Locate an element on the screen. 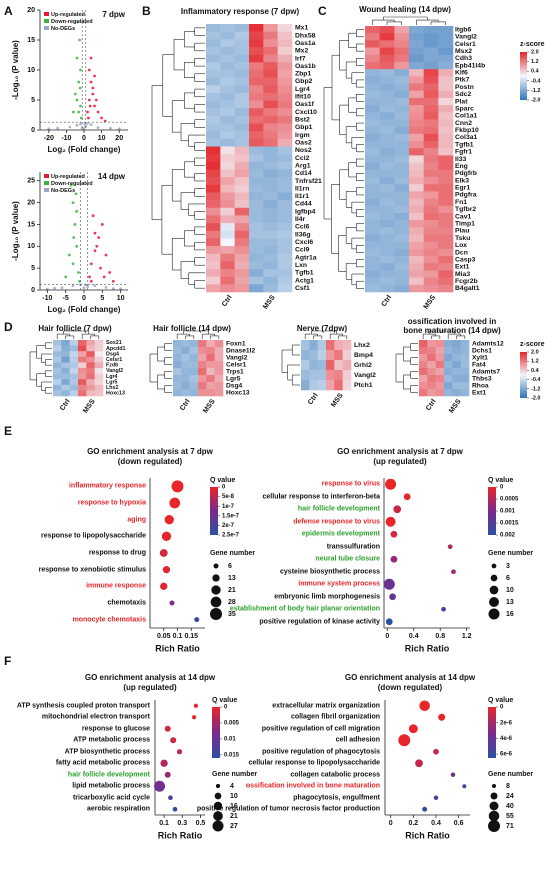 This screenshot has height=877, width=554. size-legend-title: Gene number is located at coordinates (510, 774).